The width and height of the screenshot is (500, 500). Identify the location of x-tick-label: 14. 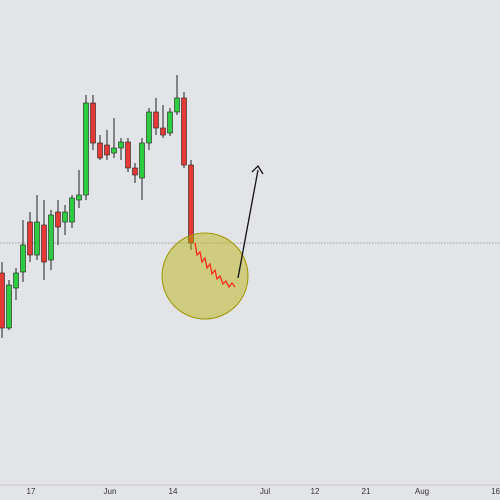
(173, 491).